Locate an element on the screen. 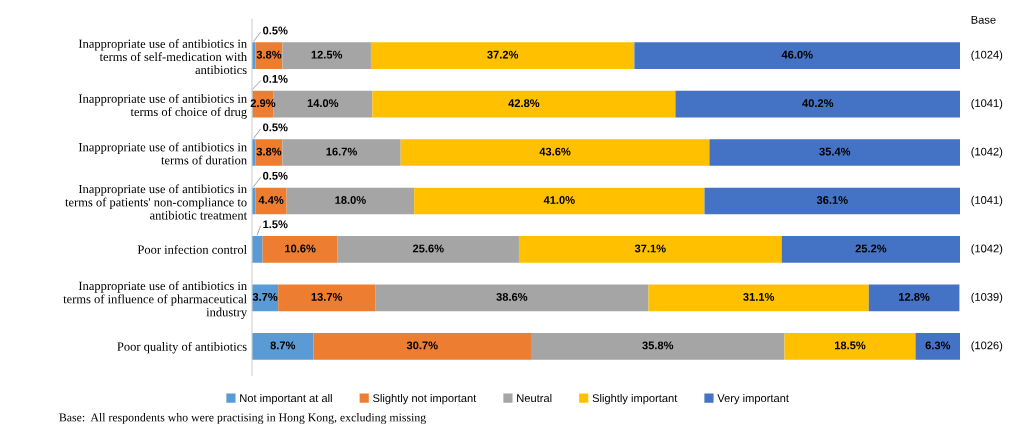 Image resolution: width=1016 pixels, height=429 pixels. data-label: 13.7% is located at coordinates (327, 296).